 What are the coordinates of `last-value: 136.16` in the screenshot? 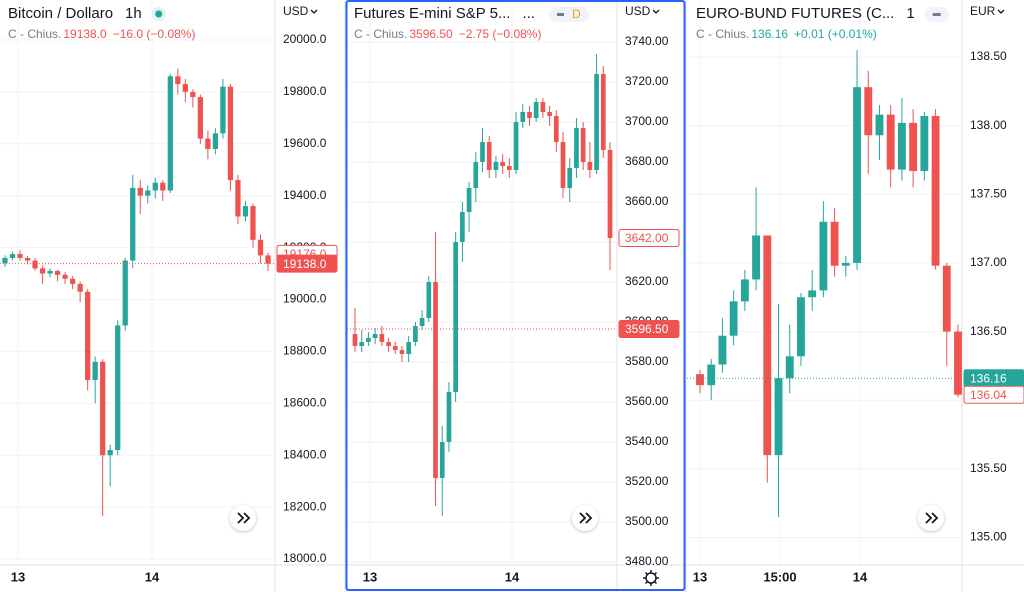 It's located at (769, 34).